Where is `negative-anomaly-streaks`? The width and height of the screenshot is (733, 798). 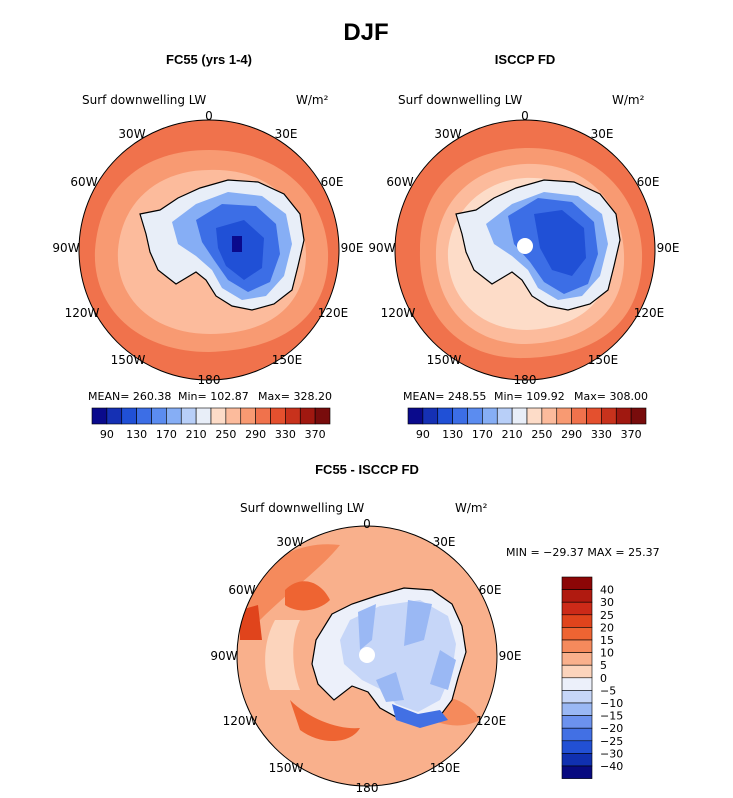 negative-anomaly-streaks is located at coordinates (407, 651).